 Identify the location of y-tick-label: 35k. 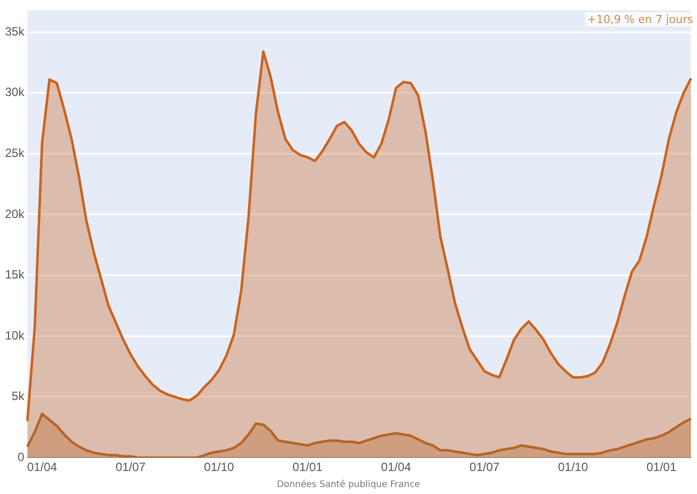
(15, 31).